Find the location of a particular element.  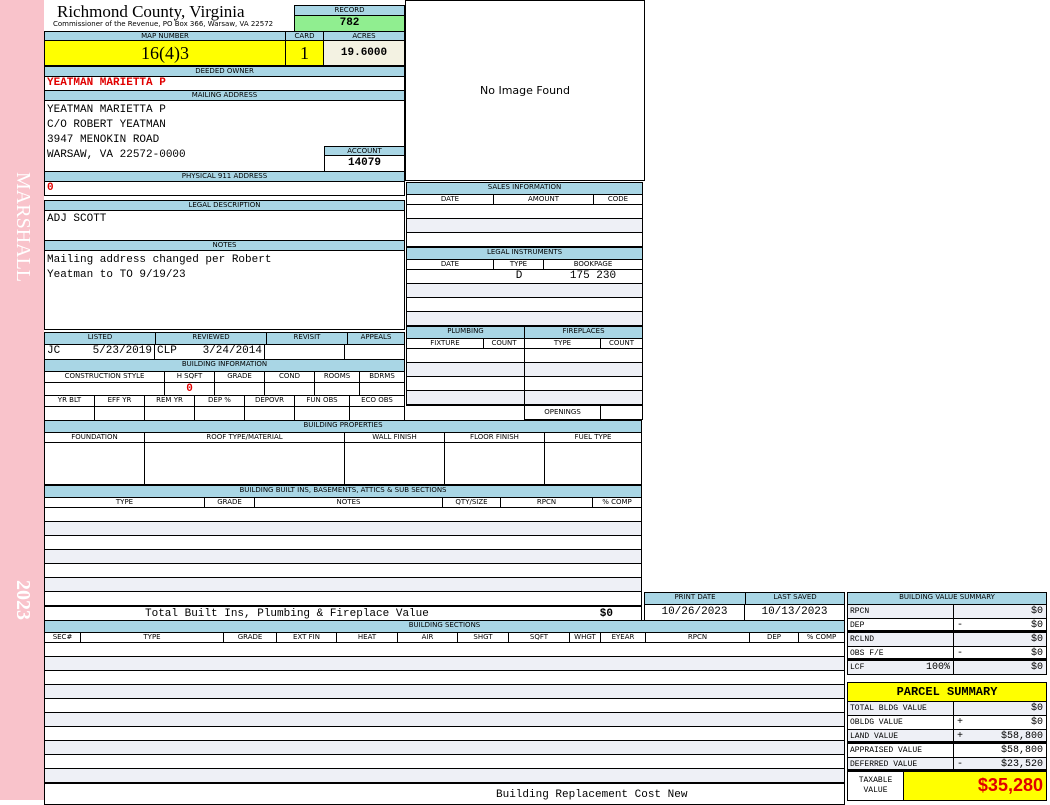

last-saved-label: LAST SAVED is located at coordinates (795, 597).